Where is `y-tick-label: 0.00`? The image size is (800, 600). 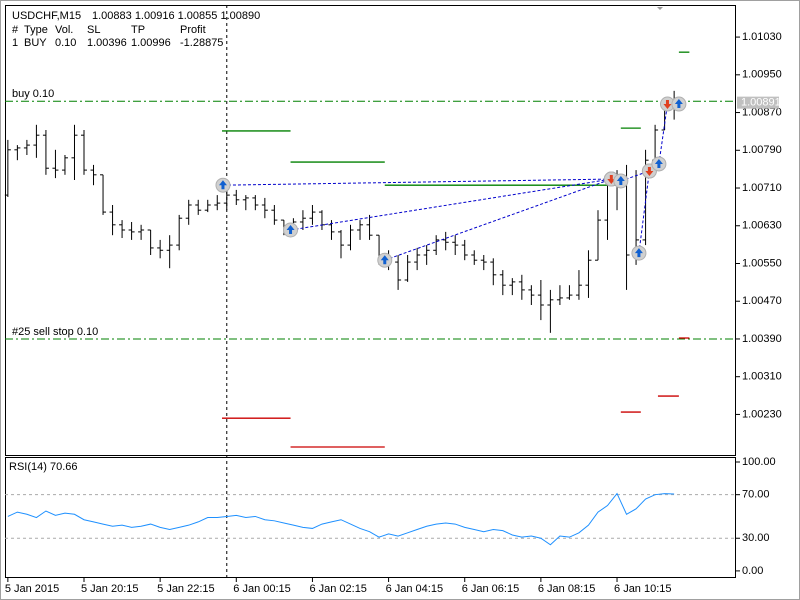 y-tick-label: 0.00 is located at coordinates (752, 571).